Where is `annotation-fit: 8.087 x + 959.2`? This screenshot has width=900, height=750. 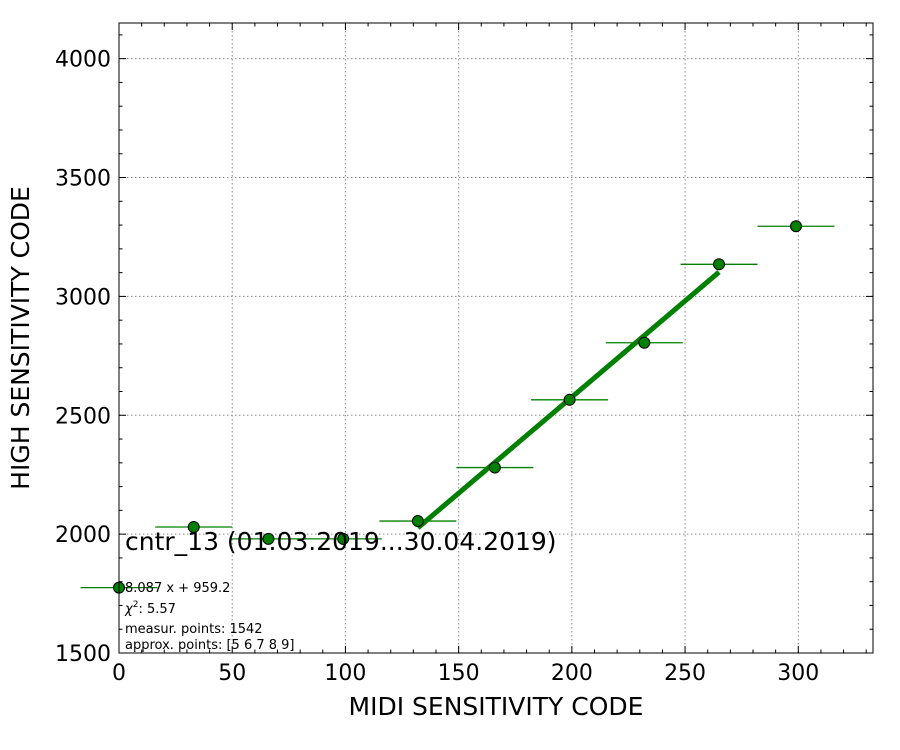
annotation-fit: 8.087 x + 959.2 is located at coordinates (177, 588).